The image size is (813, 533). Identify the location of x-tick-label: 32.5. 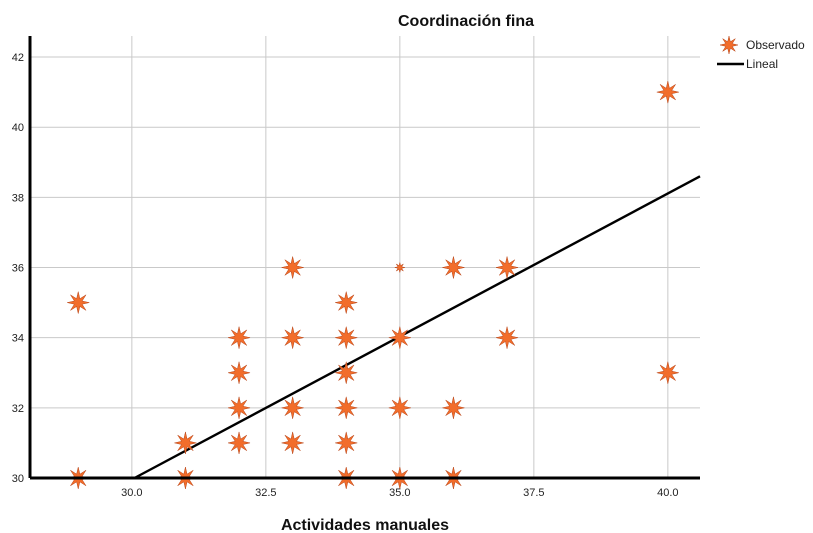
(265, 493).